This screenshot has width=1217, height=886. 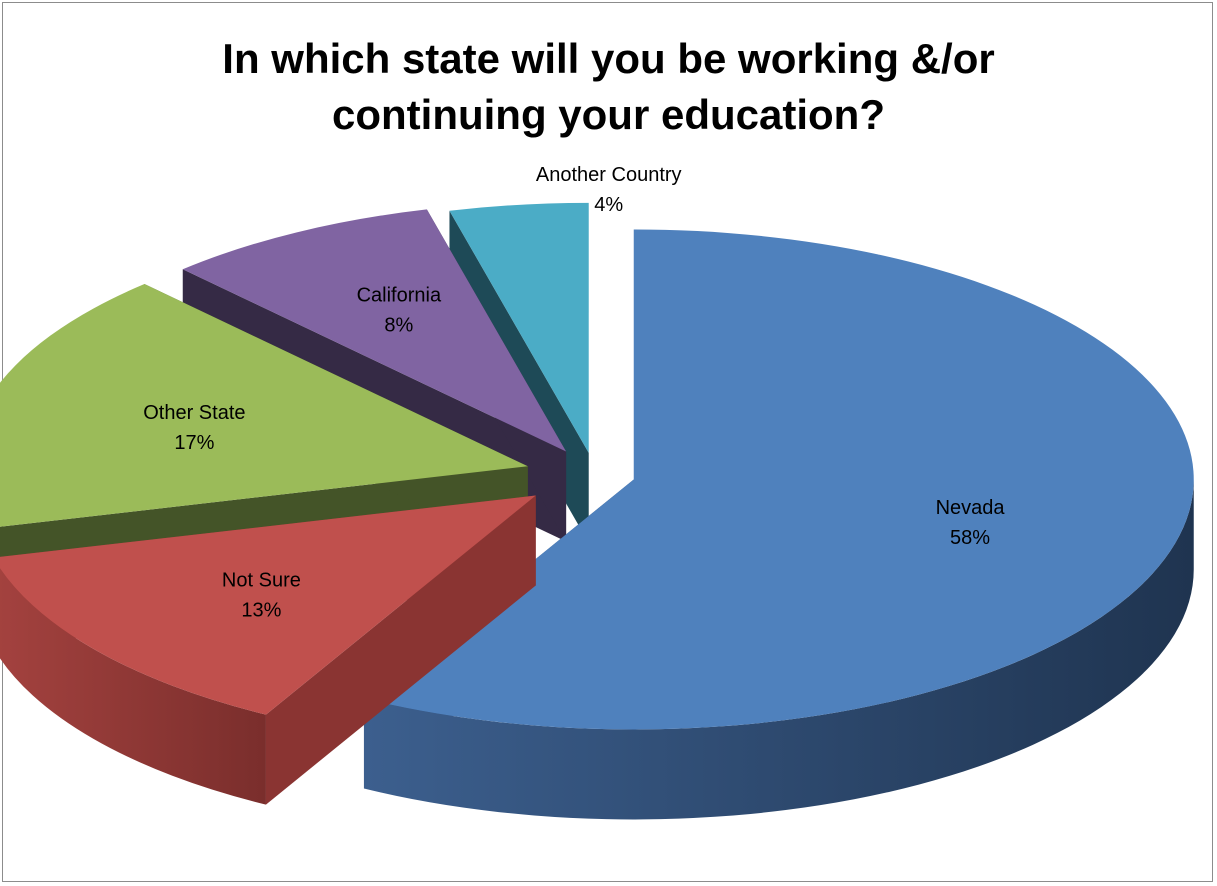 What do you see at coordinates (261, 581) in the screenshot?
I see `slice-label-not-sure: Not Sure` at bounding box center [261, 581].